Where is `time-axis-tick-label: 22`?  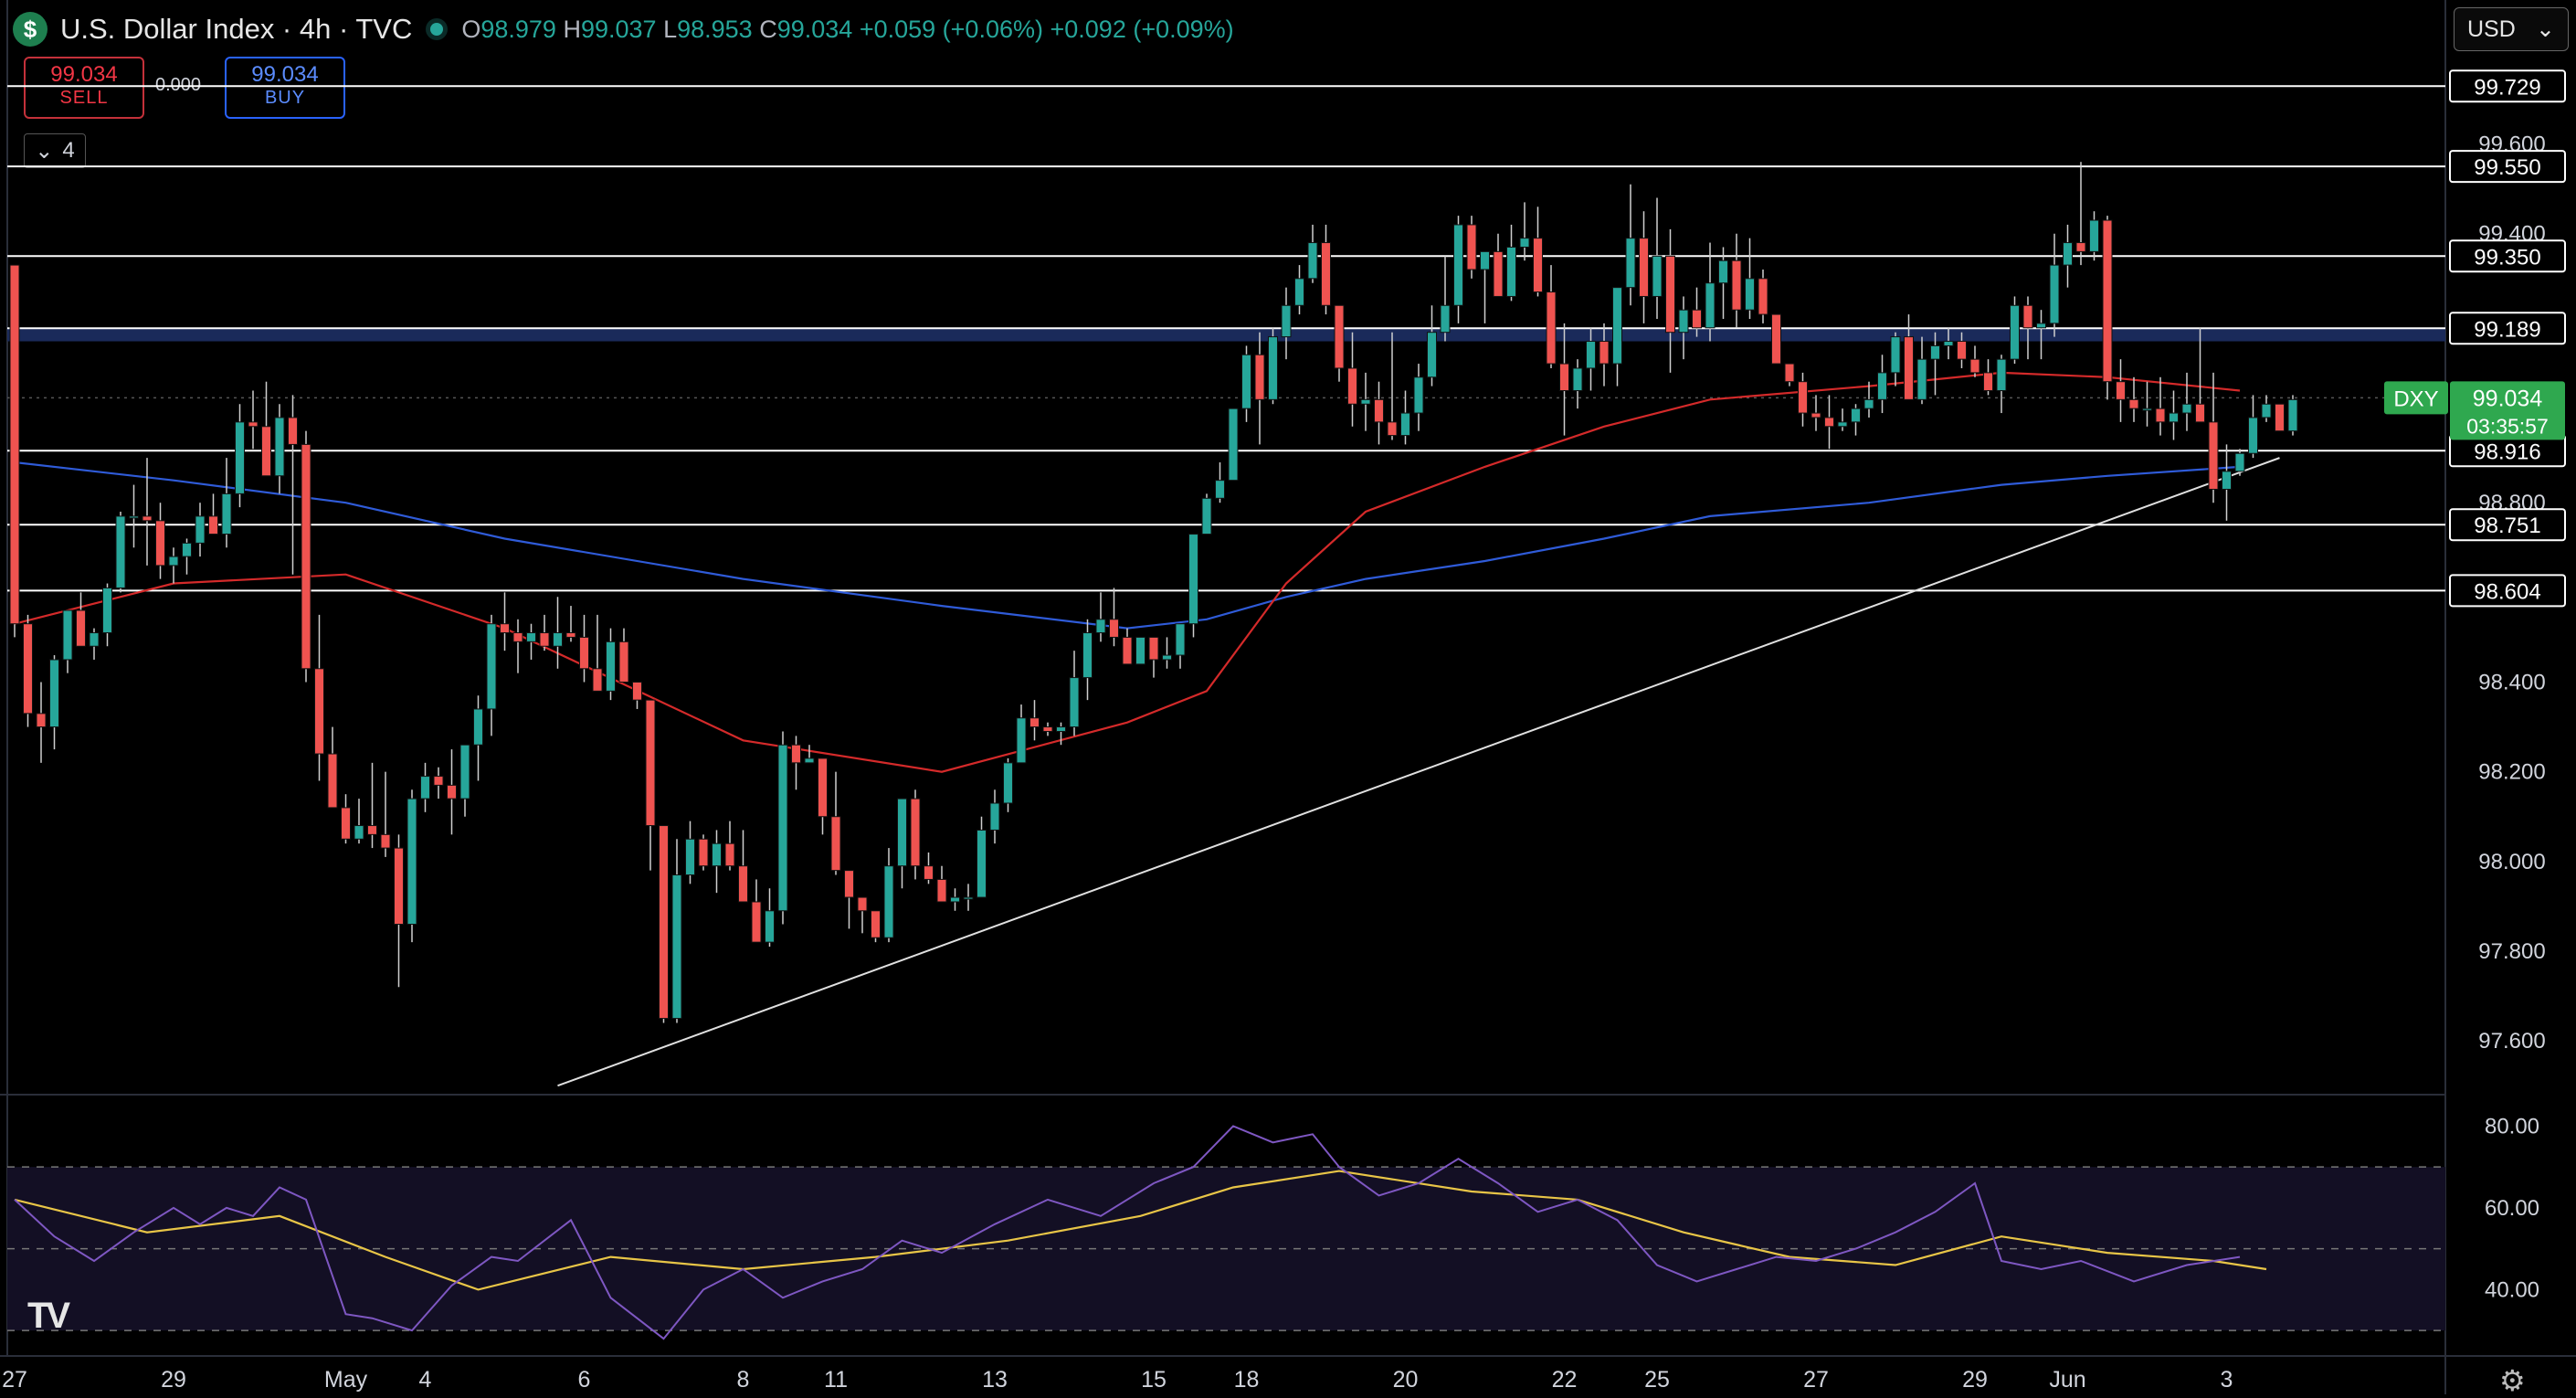 time-axis-tick-label: 22 is located at coordinates (1565, 1380).